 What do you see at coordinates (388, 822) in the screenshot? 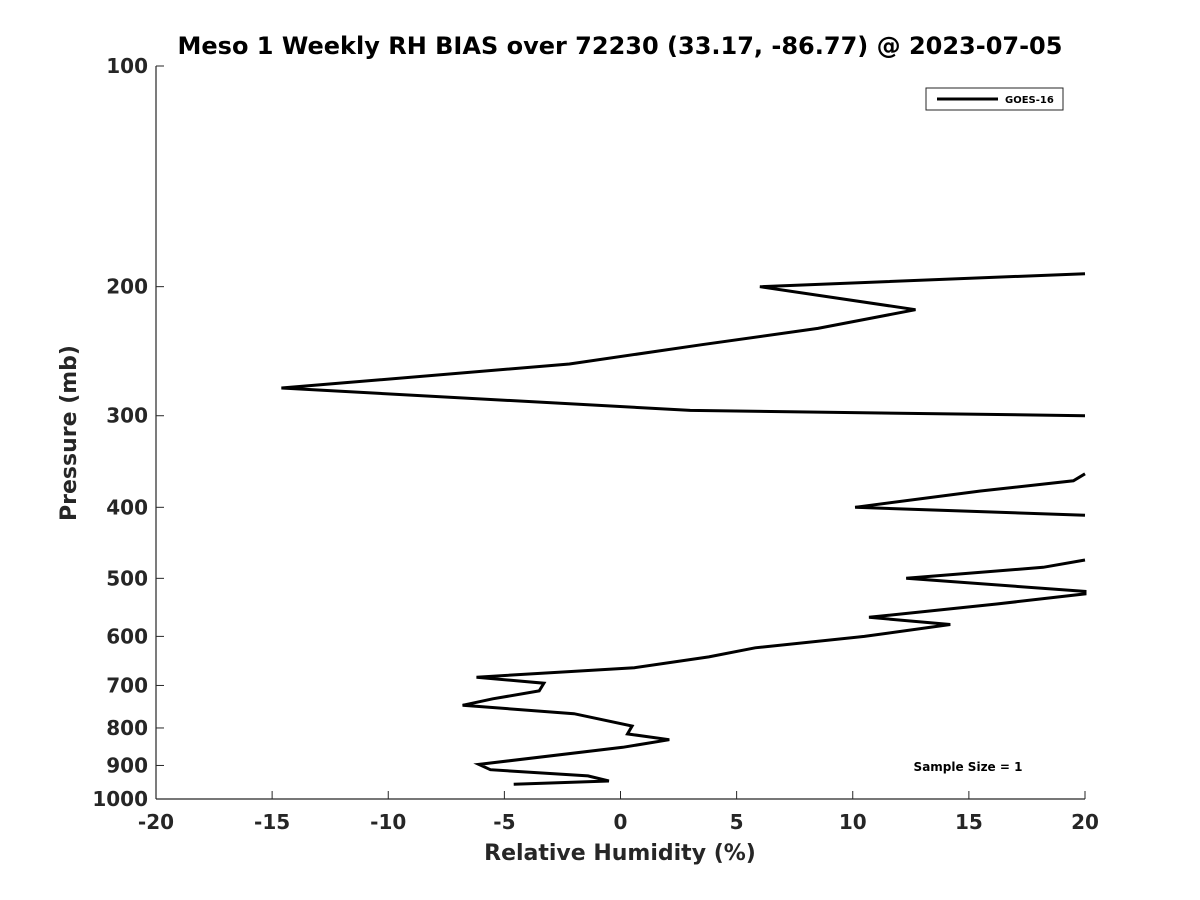
I see `x-tick-label: -10` at bounding box center [388, 822].